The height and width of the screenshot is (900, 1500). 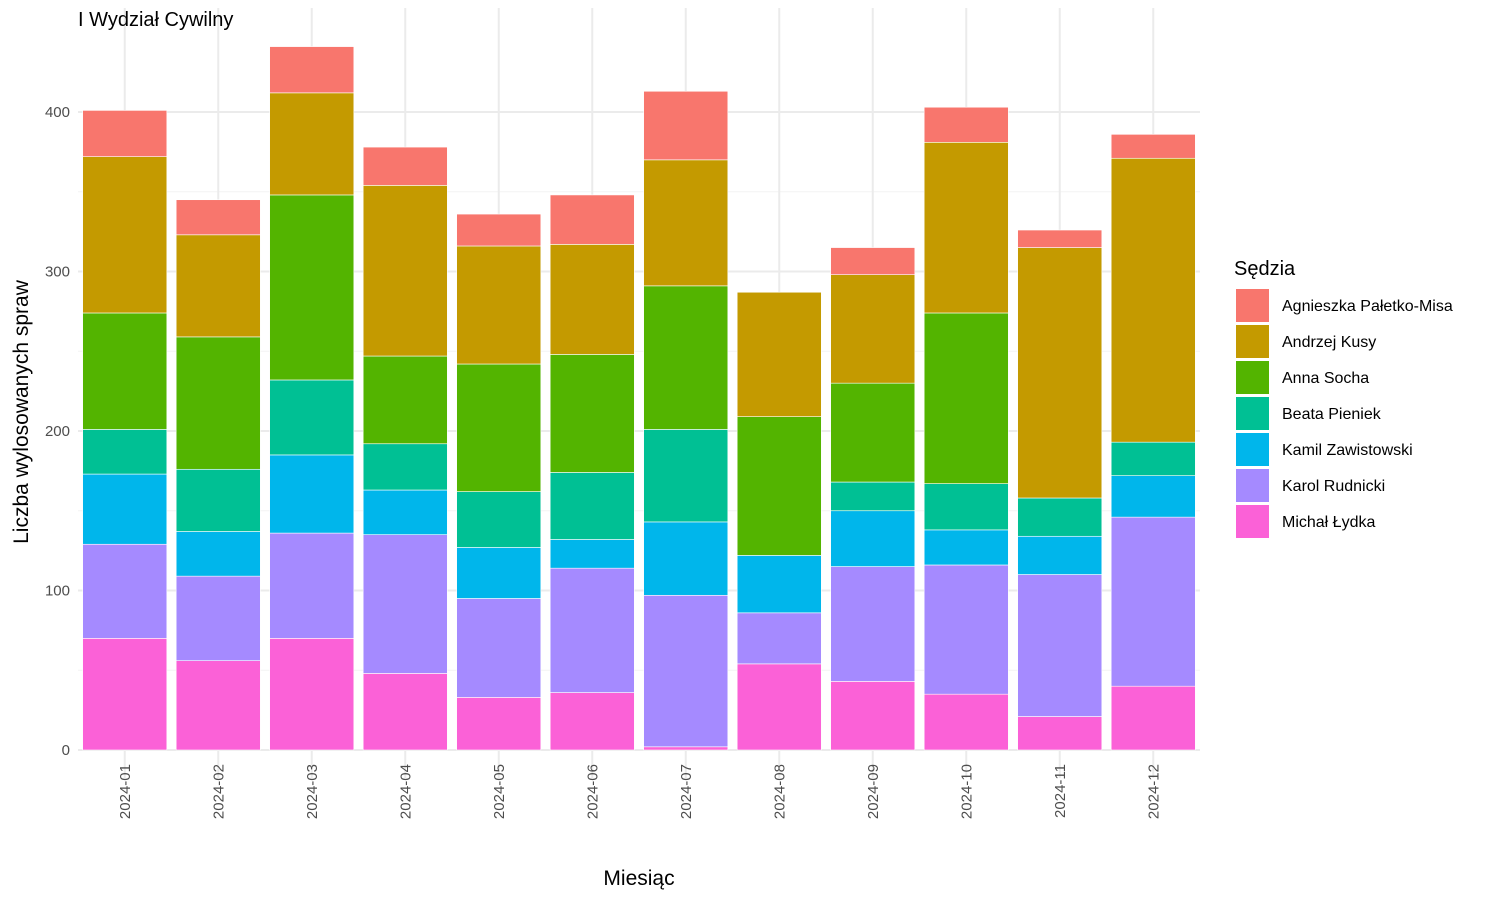 I want to click on y-tick-label: 300, so click(x=57, y=272).